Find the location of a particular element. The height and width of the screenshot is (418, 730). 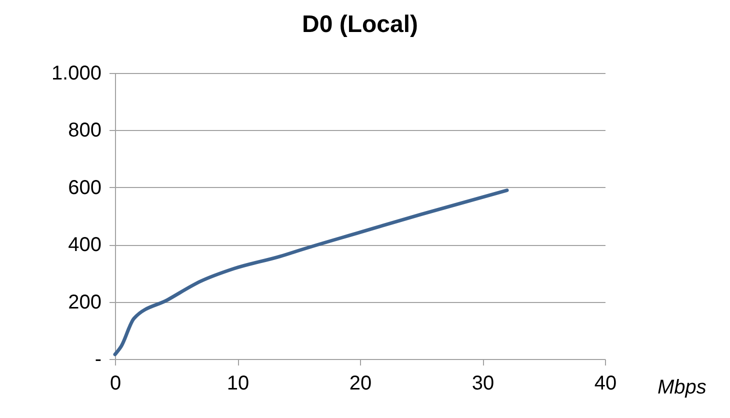

y-tick-label: 400 is located at coordinates (85, 245).